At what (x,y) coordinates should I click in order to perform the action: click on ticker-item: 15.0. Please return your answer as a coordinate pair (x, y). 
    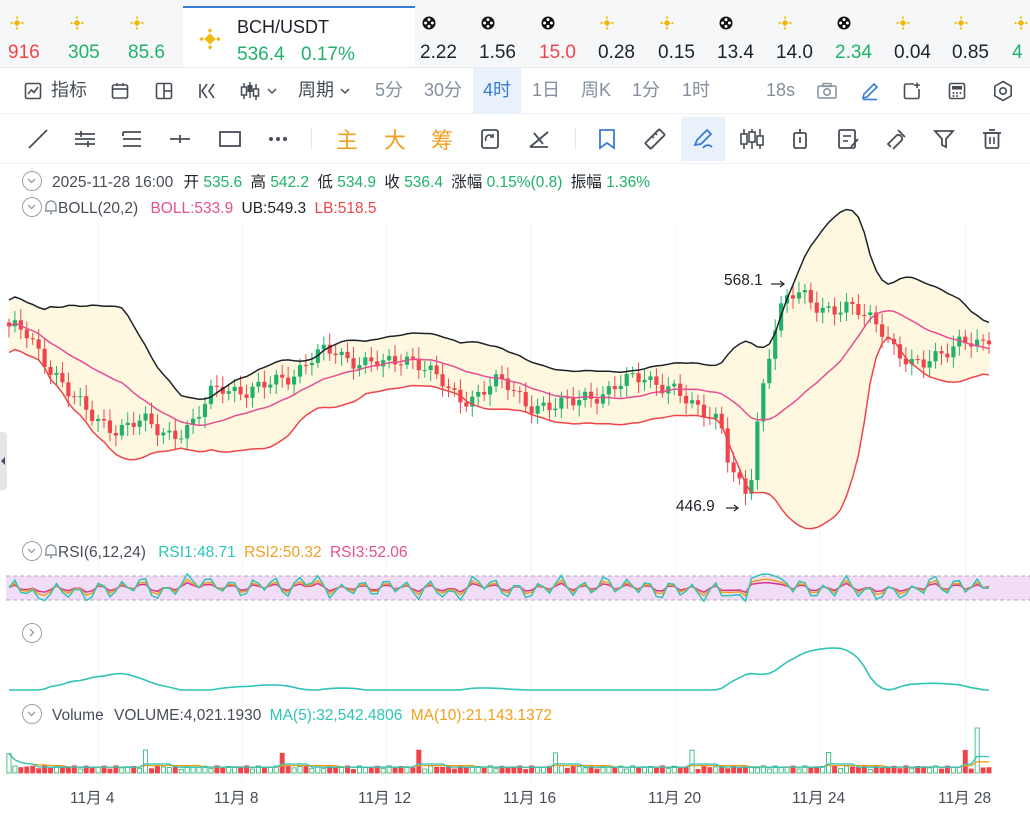
    Looking at the image, I should click on (565, 40).